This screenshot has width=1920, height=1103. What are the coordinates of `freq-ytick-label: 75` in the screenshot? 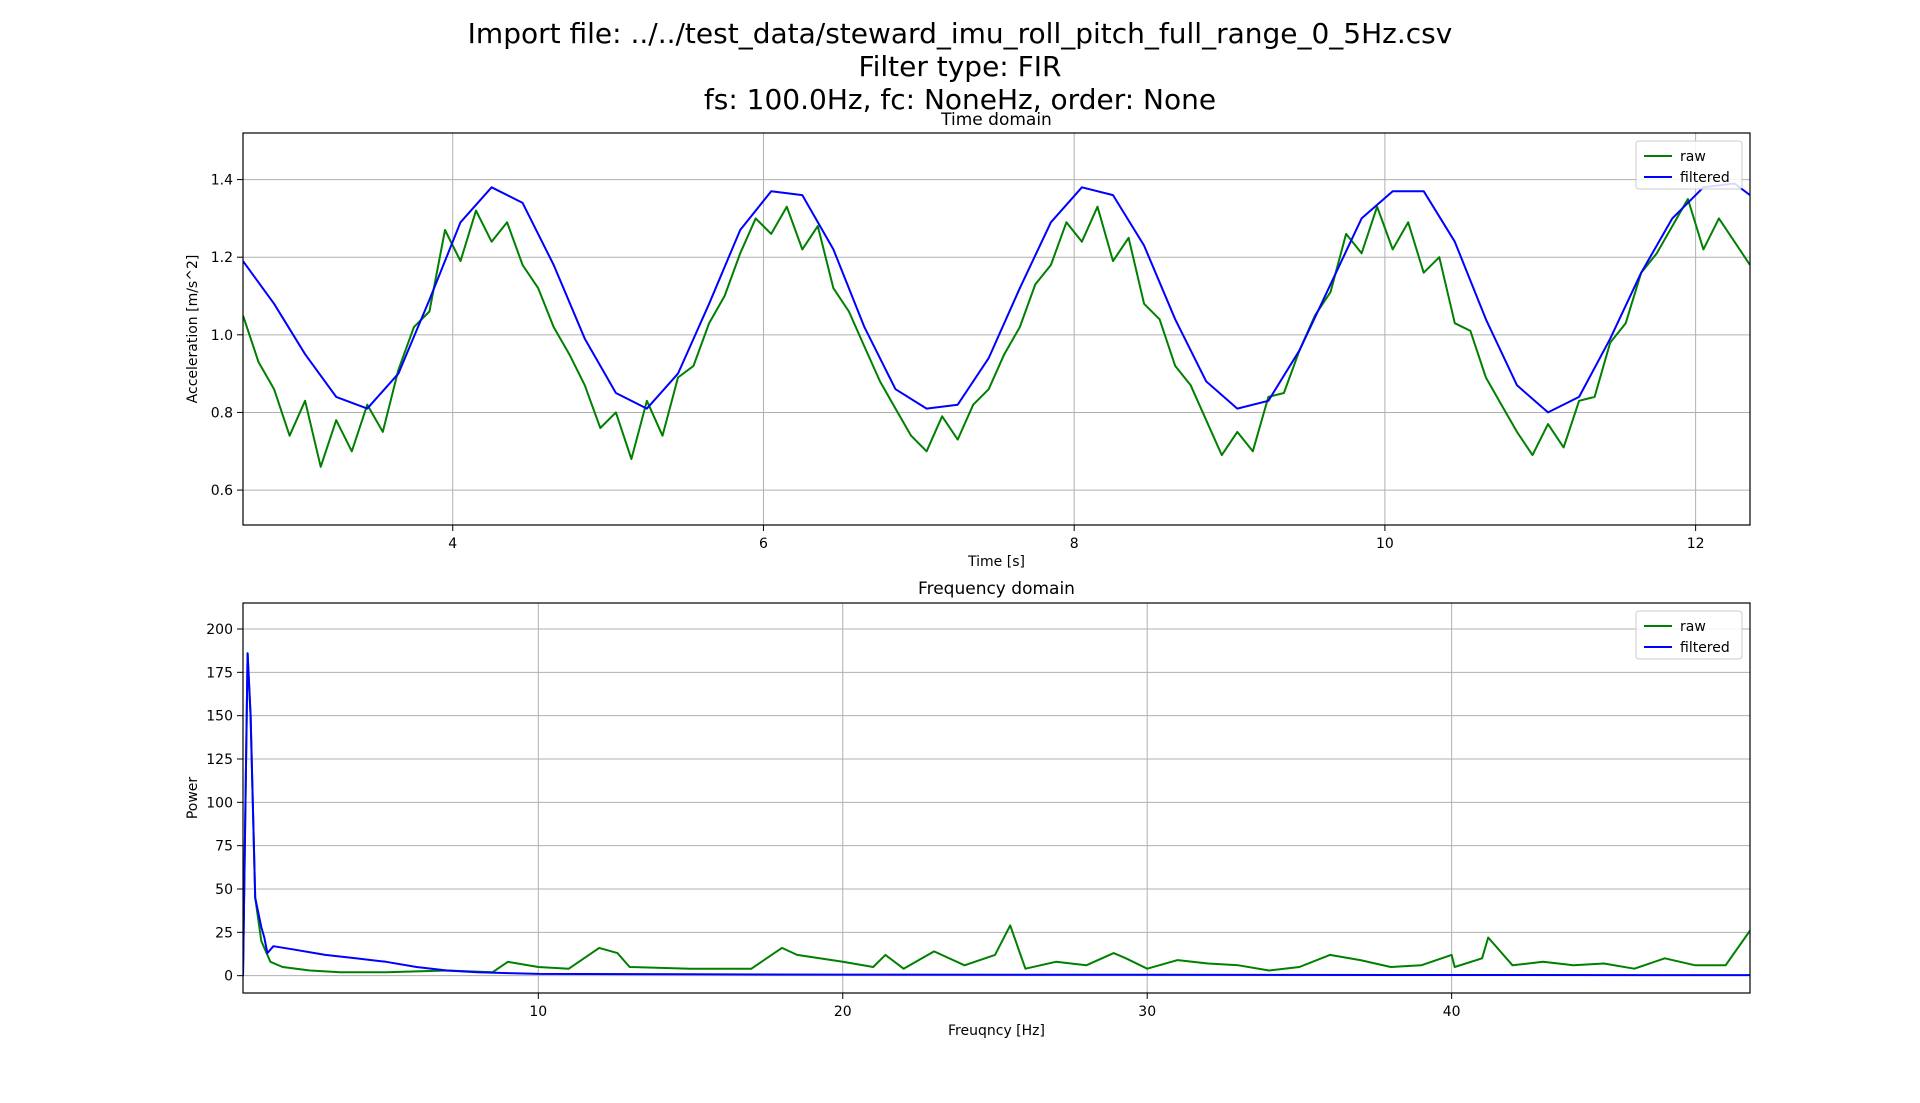 It's located at (224, 847).